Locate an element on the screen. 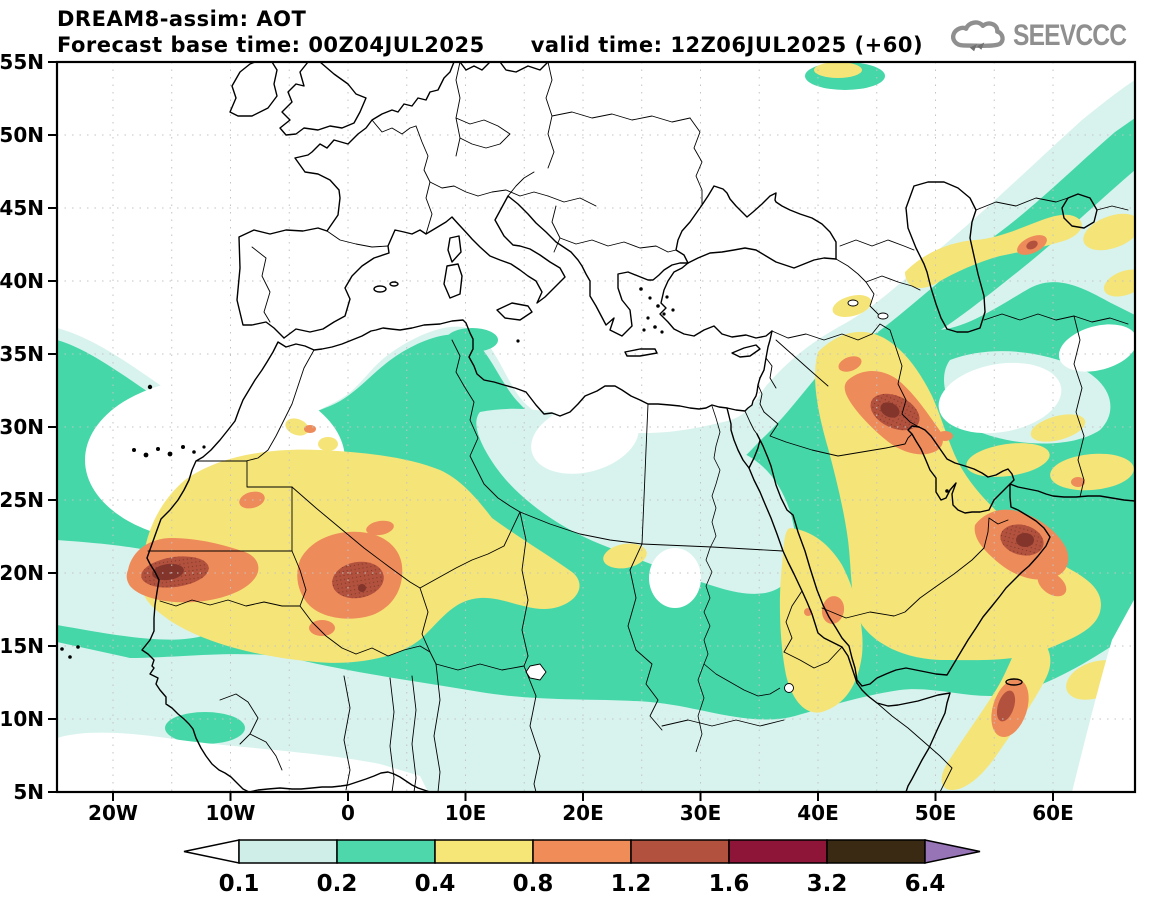 The height and width of the screenshot is (905, 1165). colorbar-tick-label: 3.2 is located at coordinates (827, 884).